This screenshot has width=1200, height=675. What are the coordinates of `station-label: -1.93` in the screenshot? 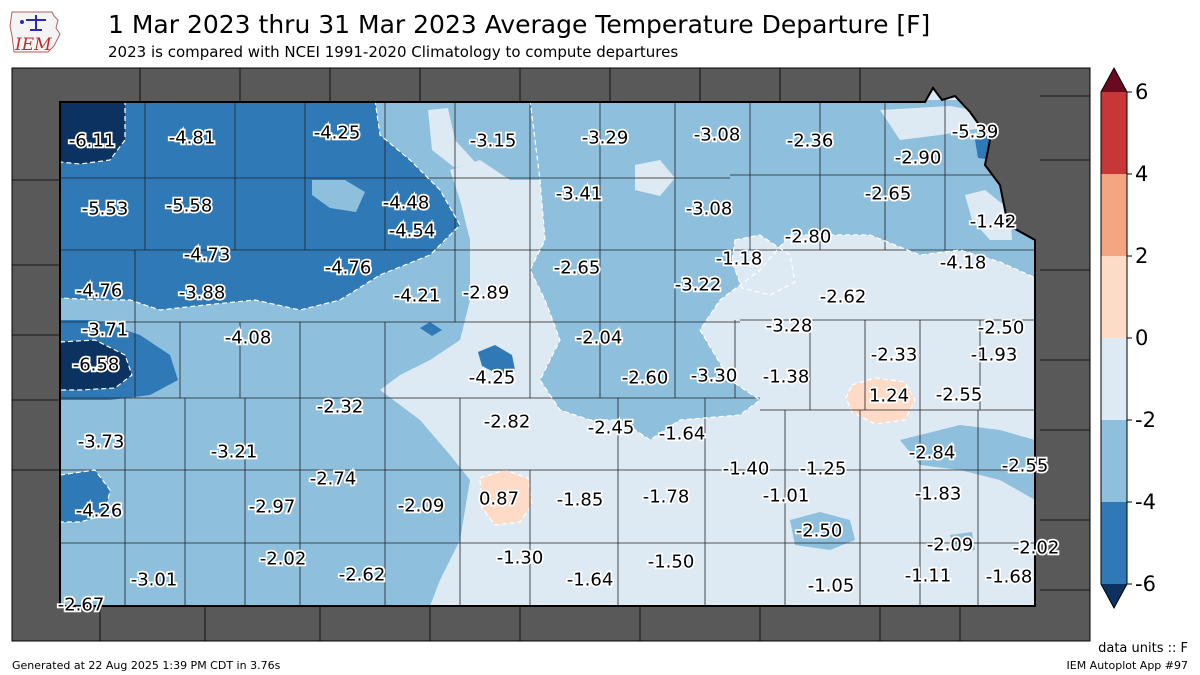 It's located at (994, 355).